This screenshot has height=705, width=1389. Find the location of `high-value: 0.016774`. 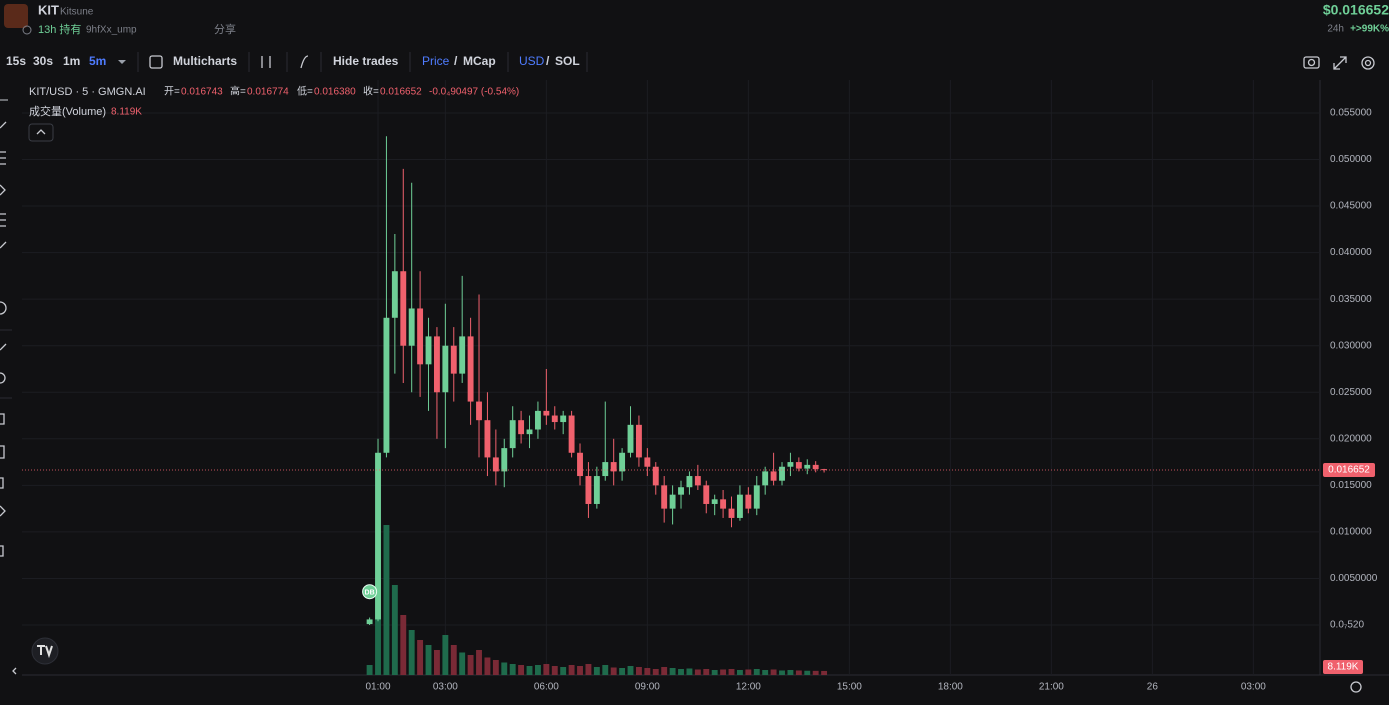

high-value: 0.016774 is located at coordinates (268, 92).